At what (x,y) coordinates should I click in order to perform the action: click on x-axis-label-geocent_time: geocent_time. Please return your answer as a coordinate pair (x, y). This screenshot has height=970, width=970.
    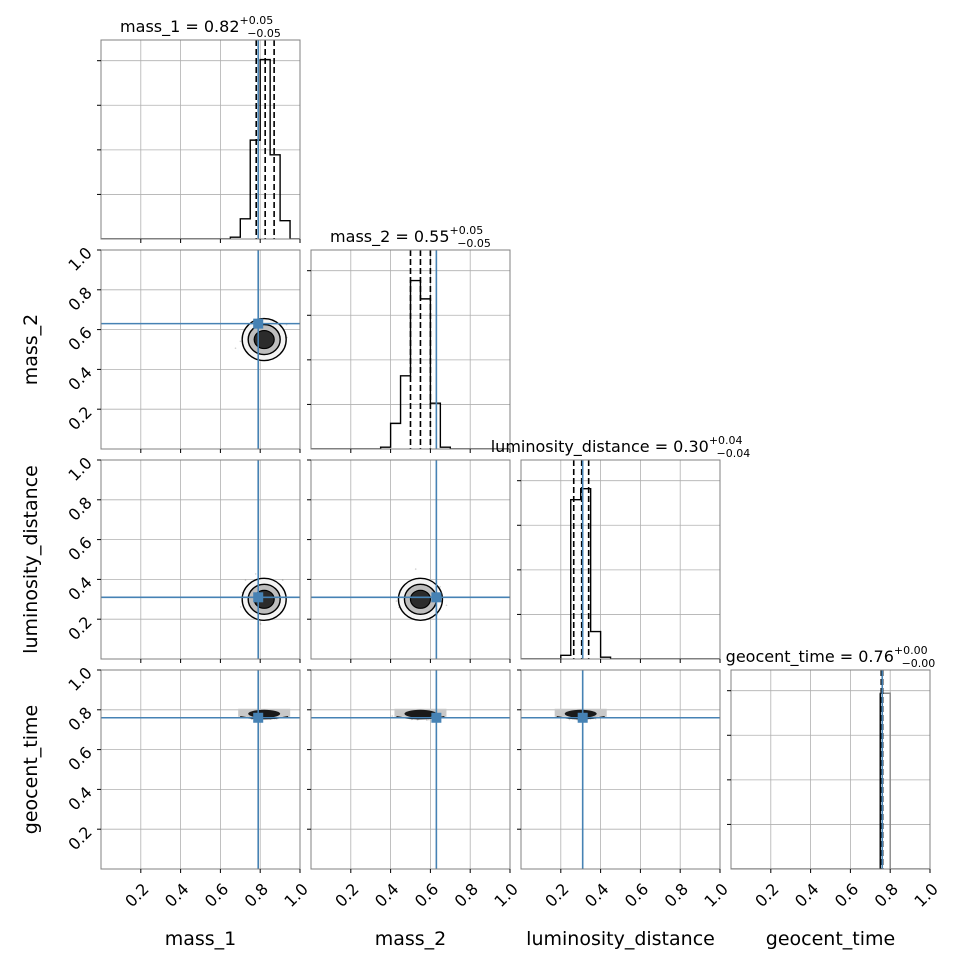
    Looking at the image, I should click on (830, 939).